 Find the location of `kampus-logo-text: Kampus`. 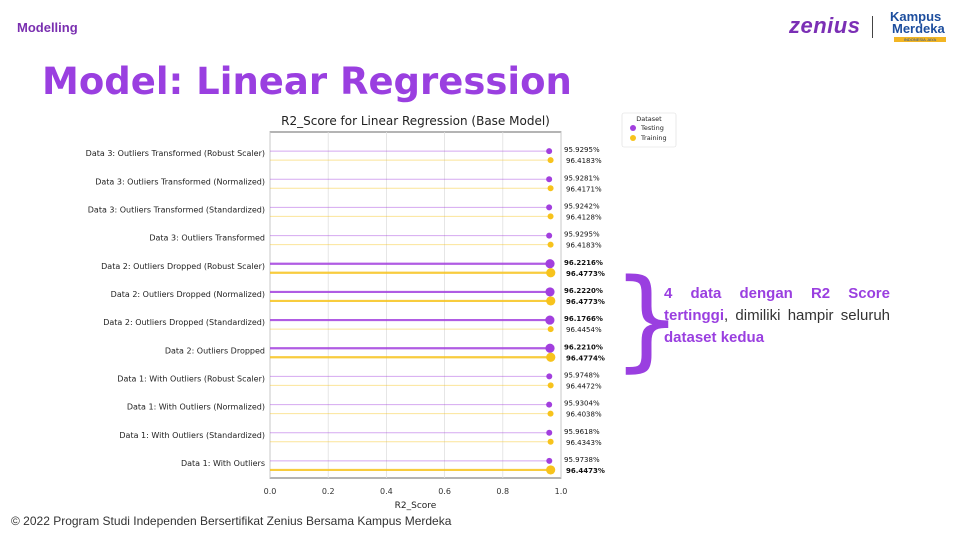

kampus-logo-text: Kampus is located at coordinates (916, 16).